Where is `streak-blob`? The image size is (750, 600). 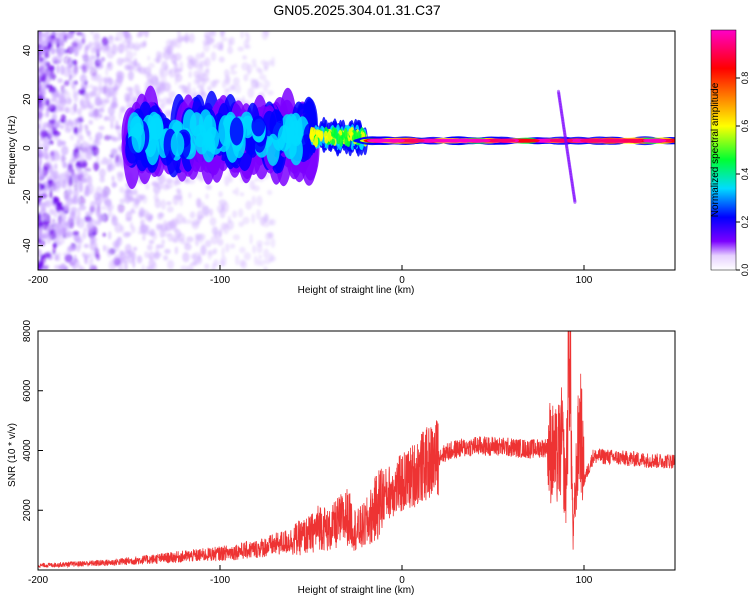
streak-blob is located at coordinates (558, 92).